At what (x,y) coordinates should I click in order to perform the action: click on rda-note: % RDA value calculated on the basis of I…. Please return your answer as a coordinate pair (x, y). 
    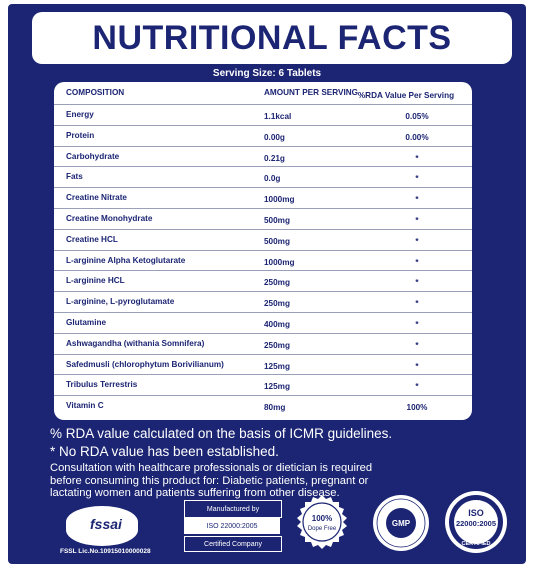
    Looking at the image, I should click on (221, 433).